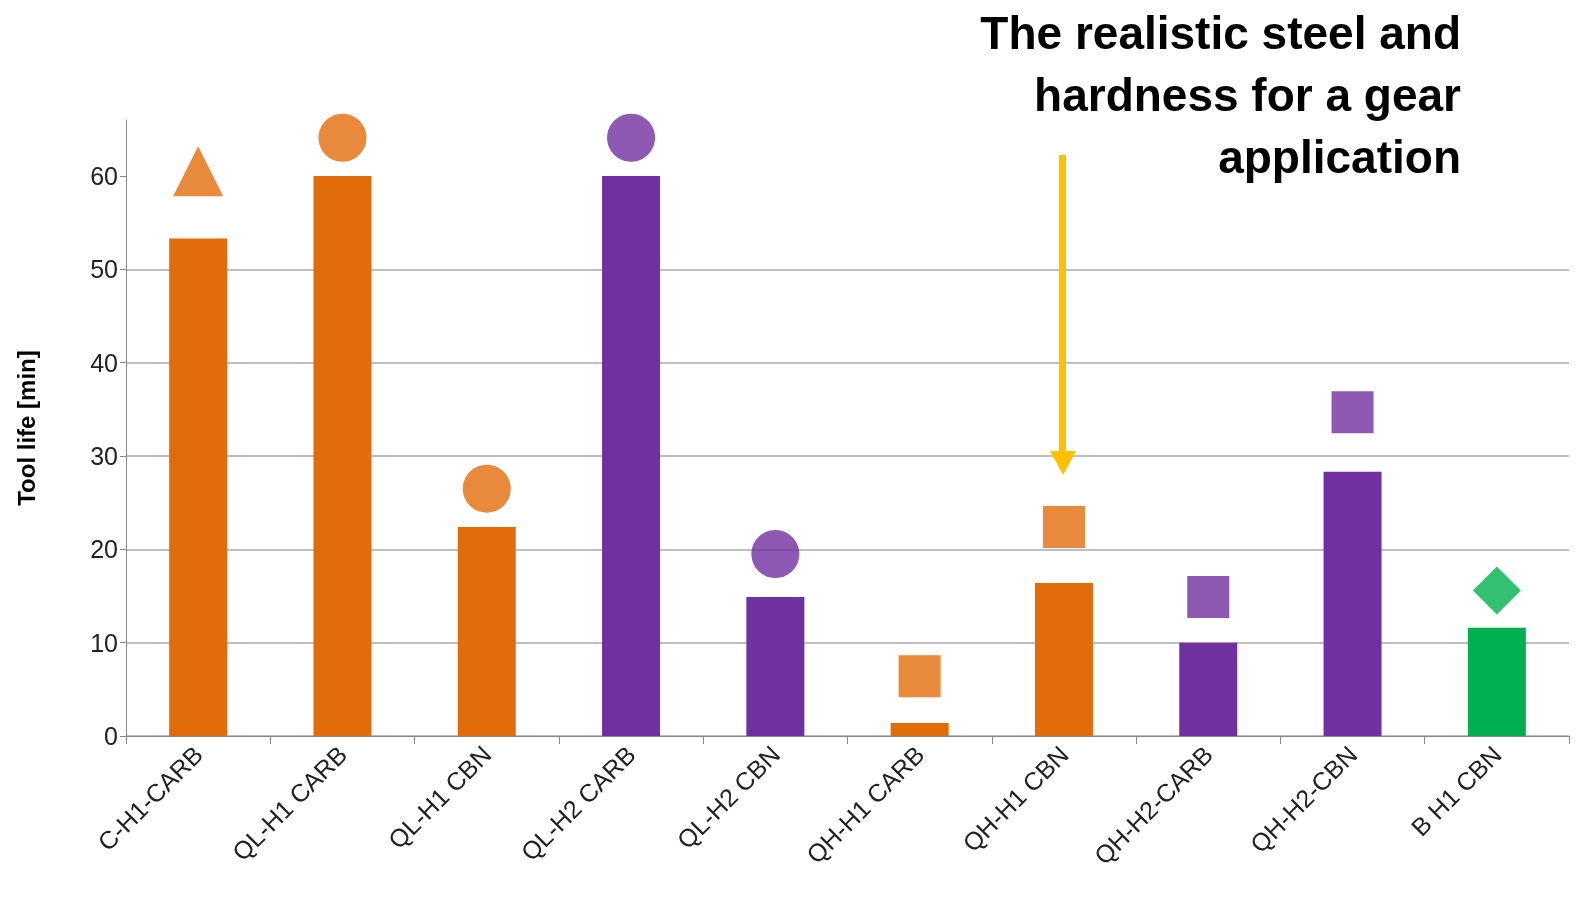  I want to click on y-tick-label: 20, so click(104, 549).